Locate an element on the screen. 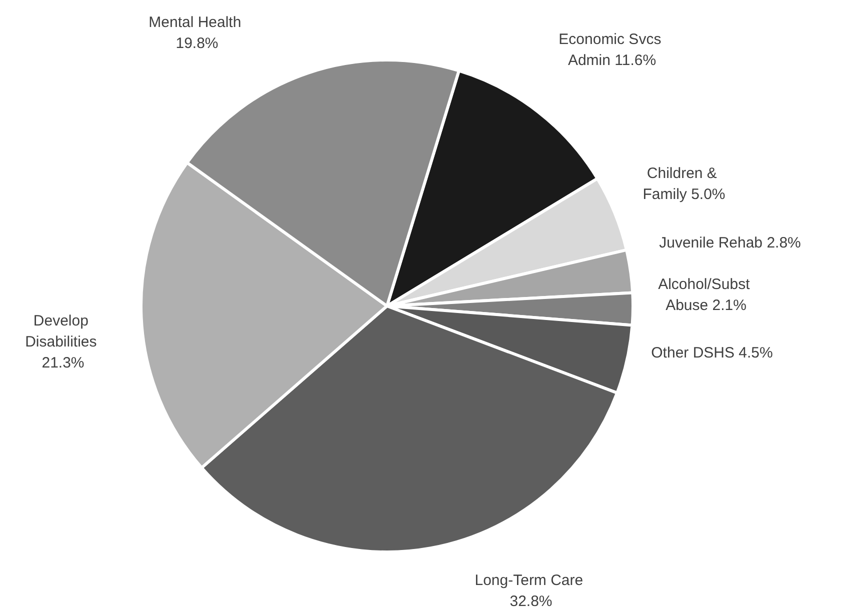 The image size is (854, 613). data-label: 21.3% is located at coordinates (63, 363).